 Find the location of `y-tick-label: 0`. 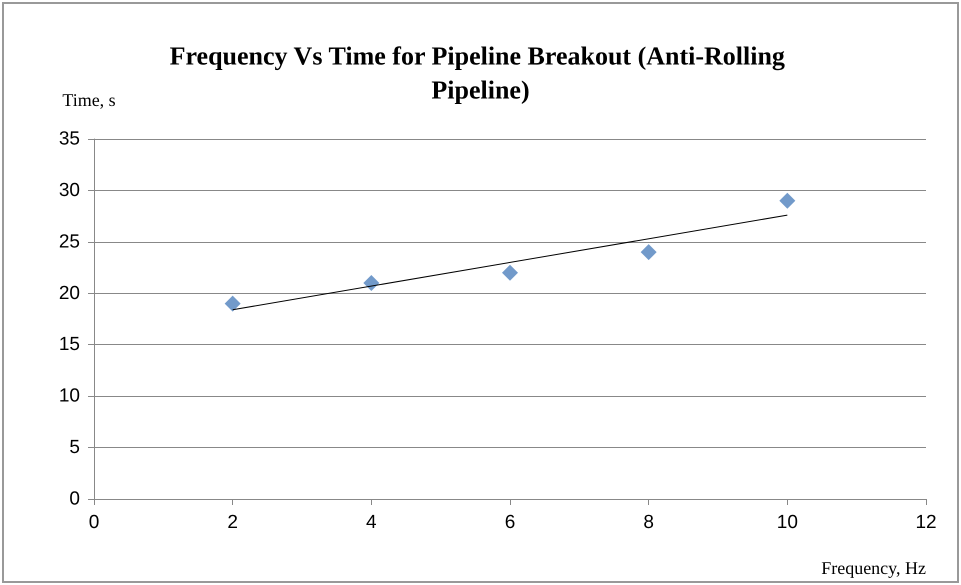

y-tick-label: 0 is located at coordinates (74, 499).